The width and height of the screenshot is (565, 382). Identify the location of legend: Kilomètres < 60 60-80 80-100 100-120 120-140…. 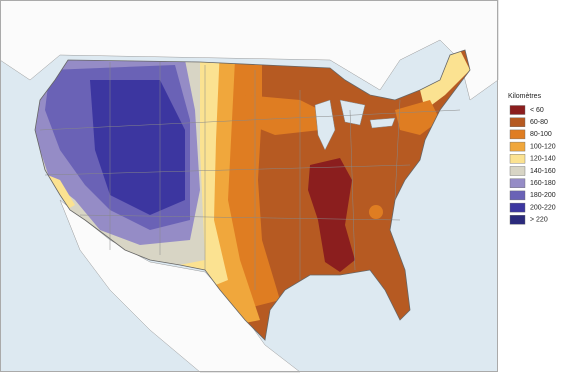
(532, 159).